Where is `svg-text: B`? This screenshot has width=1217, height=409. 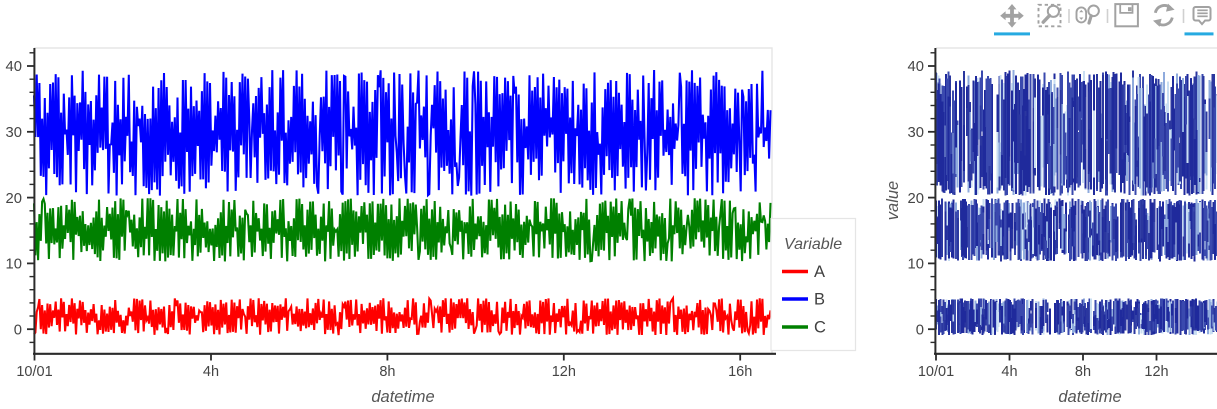 svg-text: B is located at coordinates (819, 300).